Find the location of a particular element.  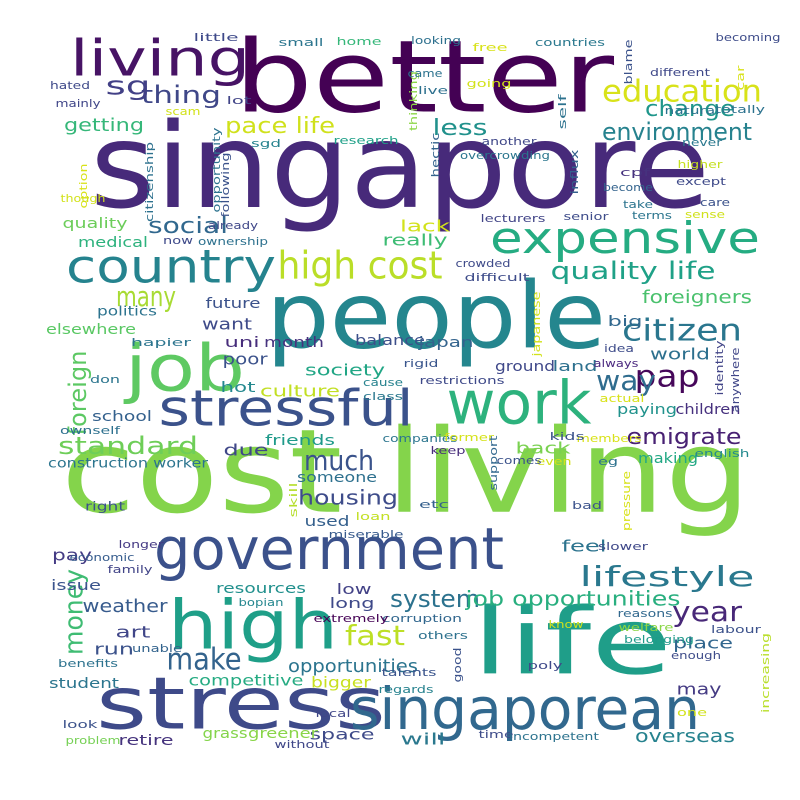

word-become: become is located at coordinates (628, 187).